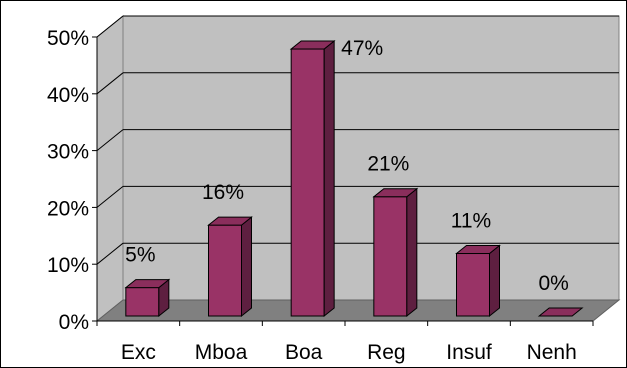  I want to click on x-axis-category-labels: Exc Mboa Boa Reg Insuf Nenh, so click(345, 342).